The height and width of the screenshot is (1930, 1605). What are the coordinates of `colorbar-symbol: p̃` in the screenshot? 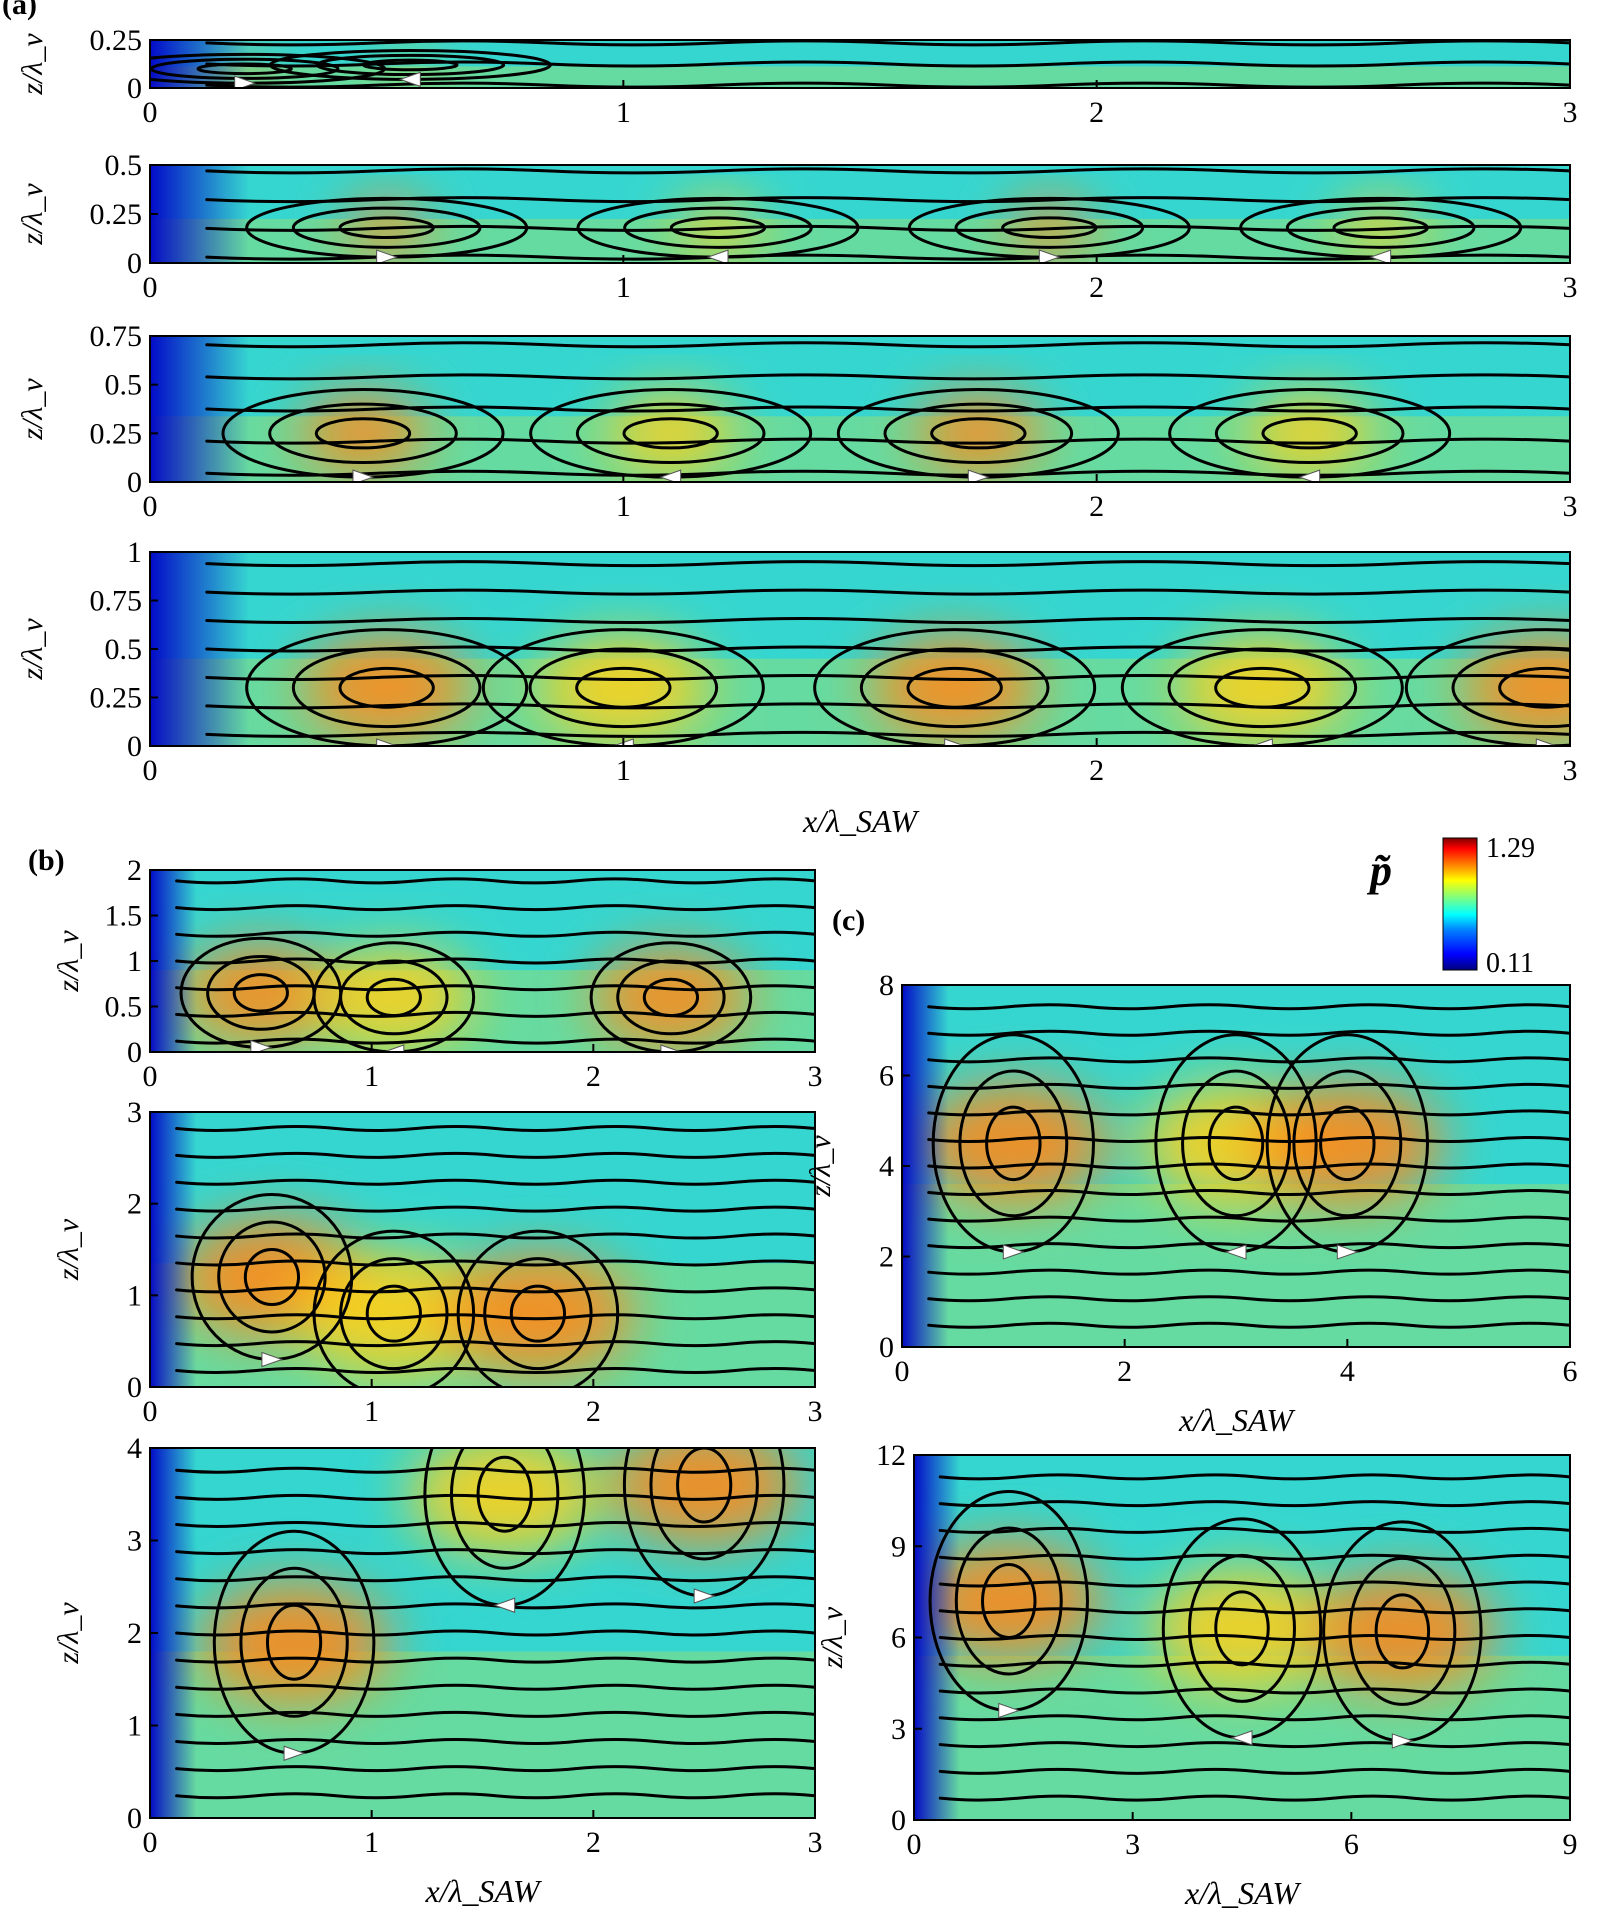 It's located at (1379, 870).